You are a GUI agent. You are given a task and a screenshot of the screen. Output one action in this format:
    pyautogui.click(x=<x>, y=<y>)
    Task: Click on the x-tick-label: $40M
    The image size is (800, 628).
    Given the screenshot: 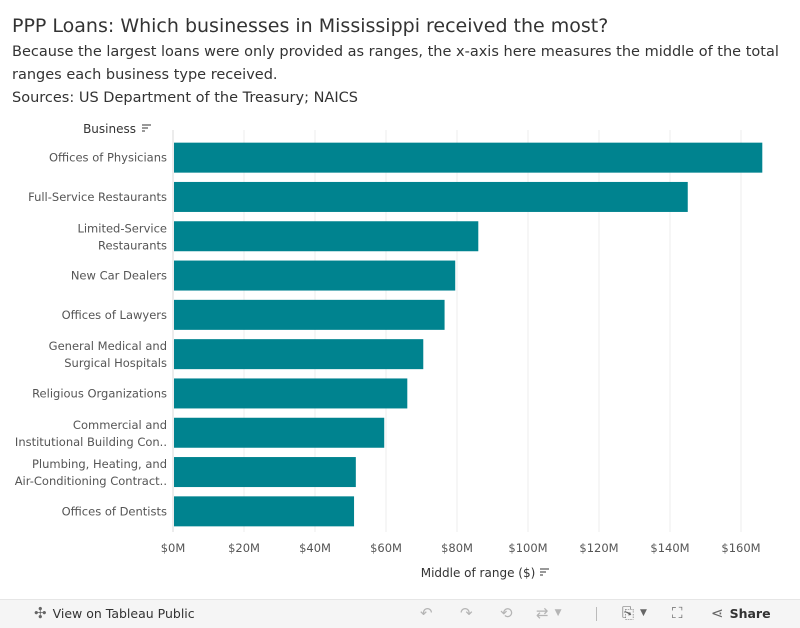 What is the action you would take?
    pyautogui.click(x=315, y=548)
    